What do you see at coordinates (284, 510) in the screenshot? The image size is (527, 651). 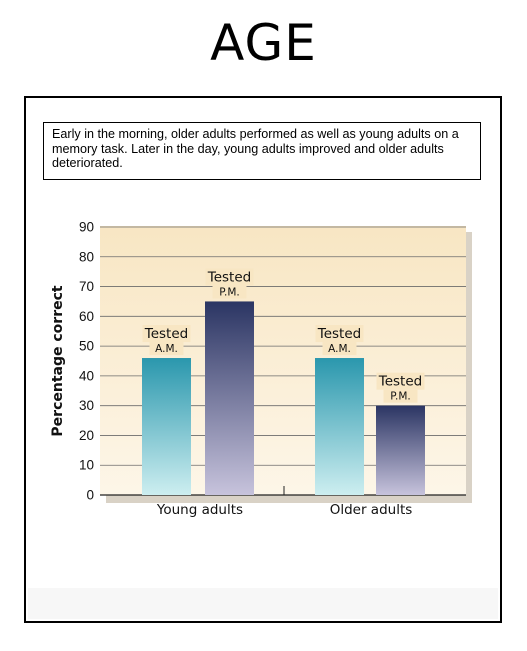 I see `x-category-labels: Young adults Older adults` at bounding box center [284, 510].